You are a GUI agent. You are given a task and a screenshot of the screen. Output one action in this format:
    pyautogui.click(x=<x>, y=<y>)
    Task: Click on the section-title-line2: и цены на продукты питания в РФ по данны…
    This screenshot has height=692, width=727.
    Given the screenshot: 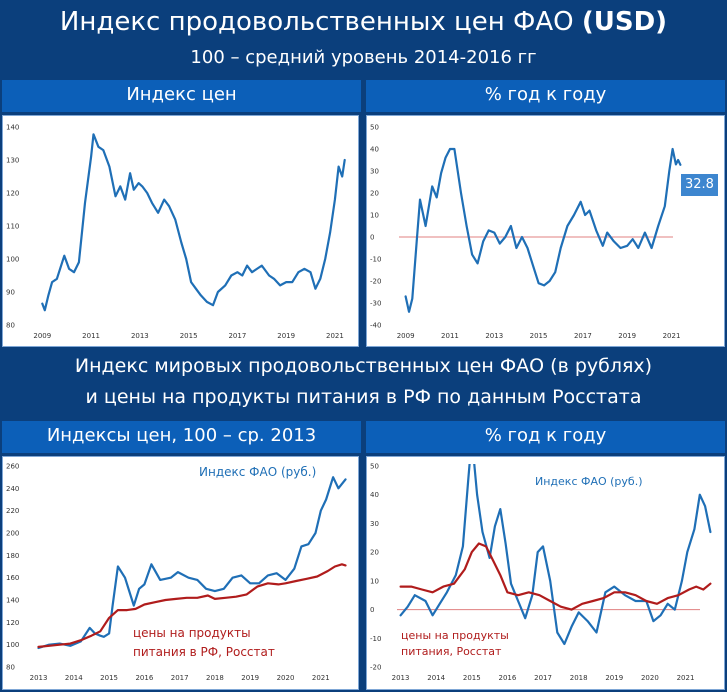 What is the action you would take?
    pyautogui.click(x=363, y=397)
    